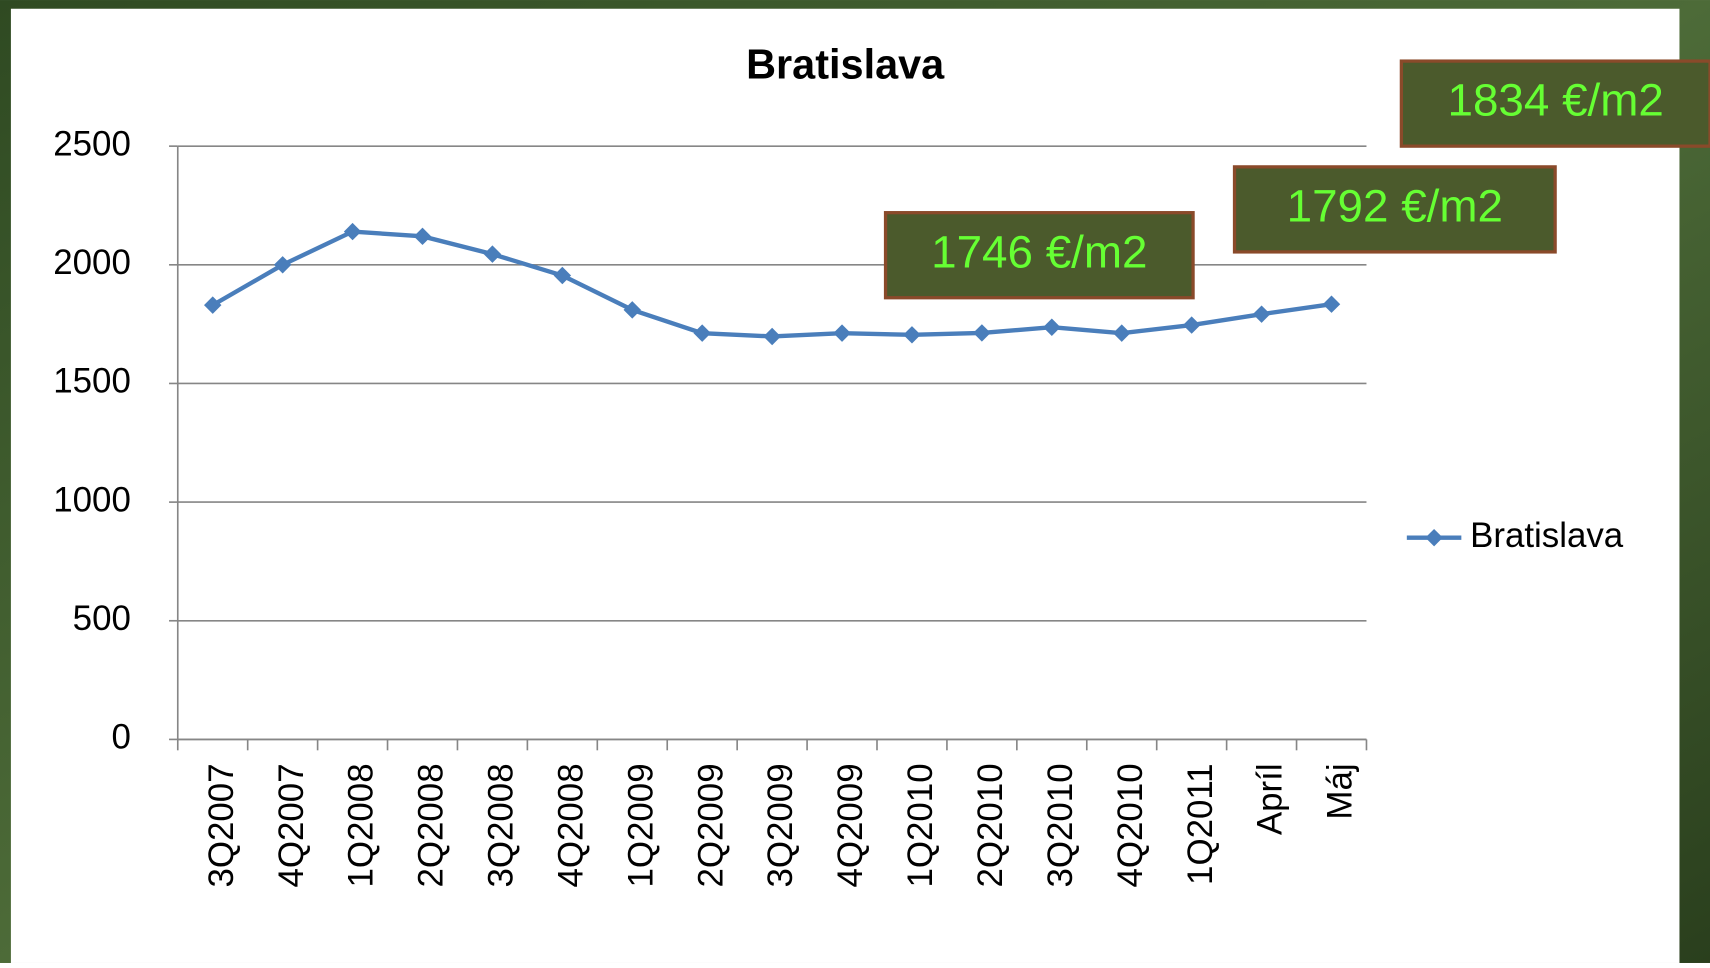  Describe the element at coordinates (1547, 535) in the screenshot. I see `legend-label: Bratislava` at that location.